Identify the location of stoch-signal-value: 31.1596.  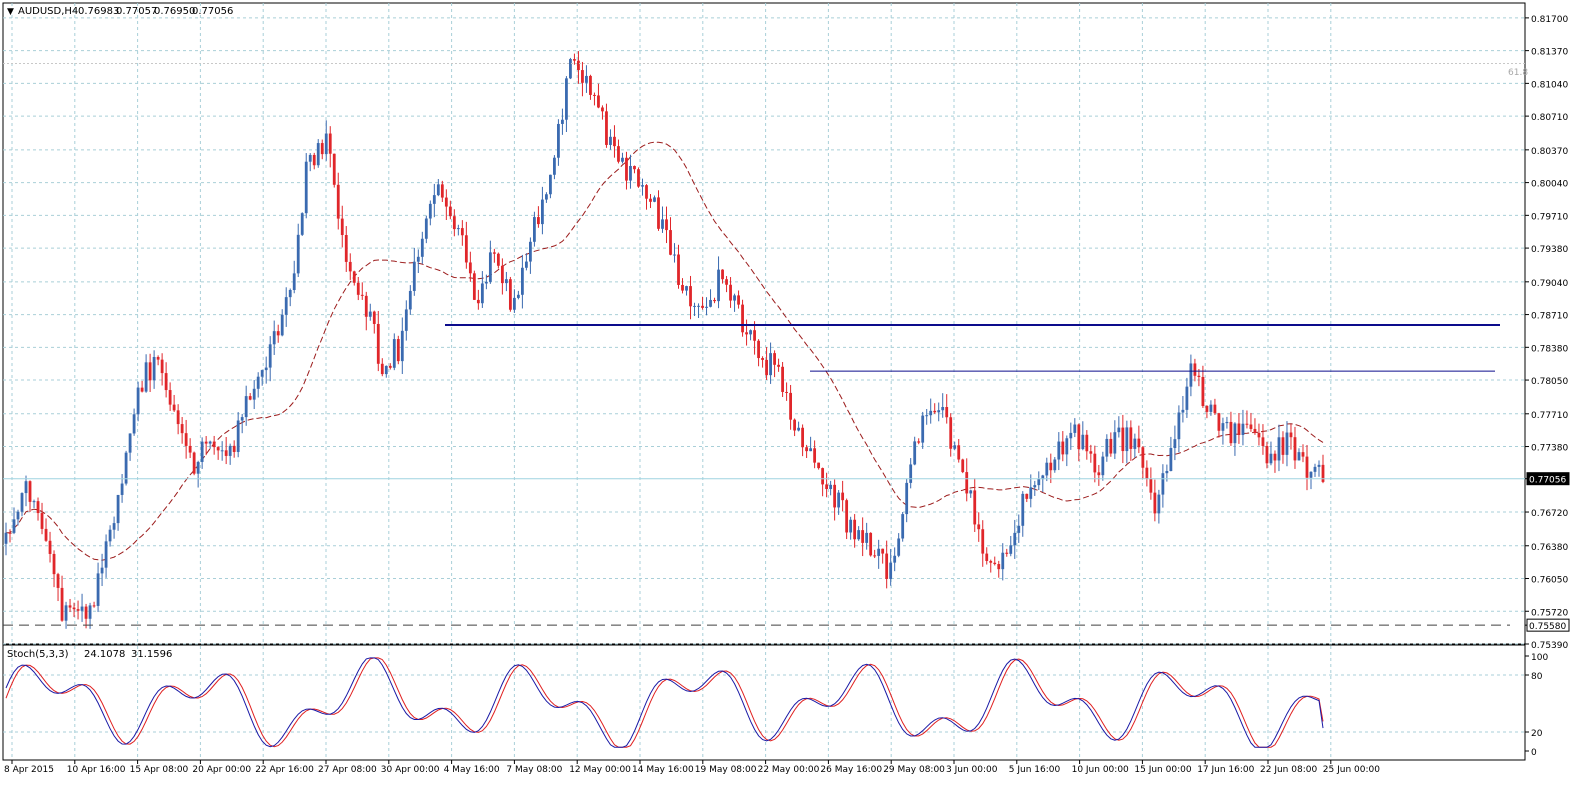
(151, 654).